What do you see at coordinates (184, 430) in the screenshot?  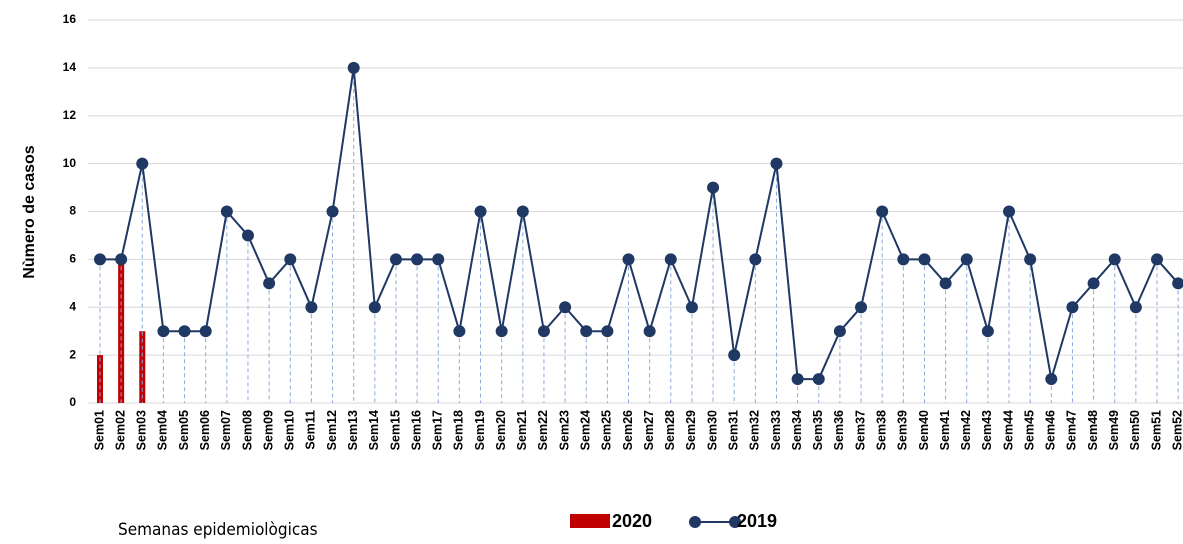 I see `x-tick-label: Sem05` at bounding box center [184, 430].